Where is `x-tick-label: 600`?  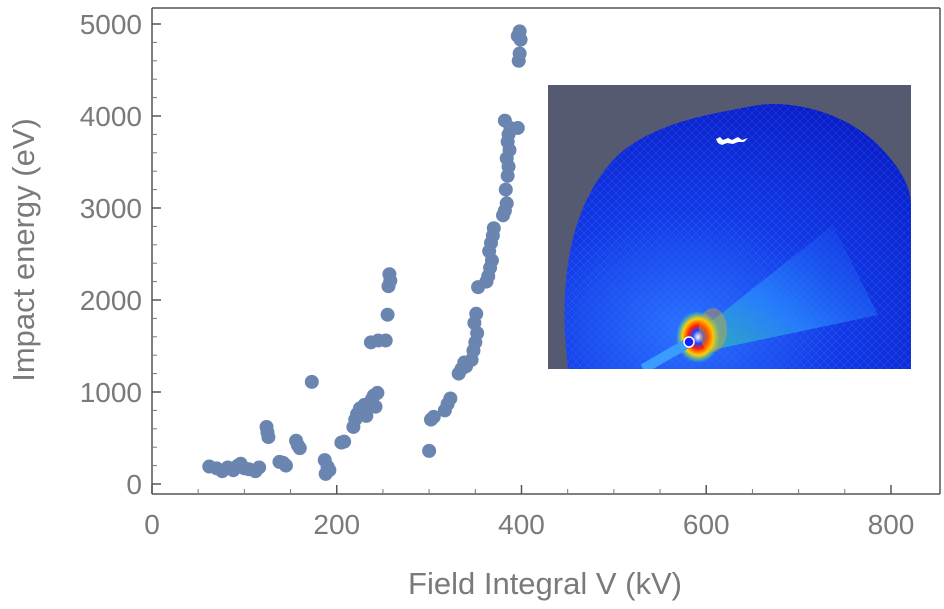
x-tick-label: 600 is located at coordinates (706, 524).